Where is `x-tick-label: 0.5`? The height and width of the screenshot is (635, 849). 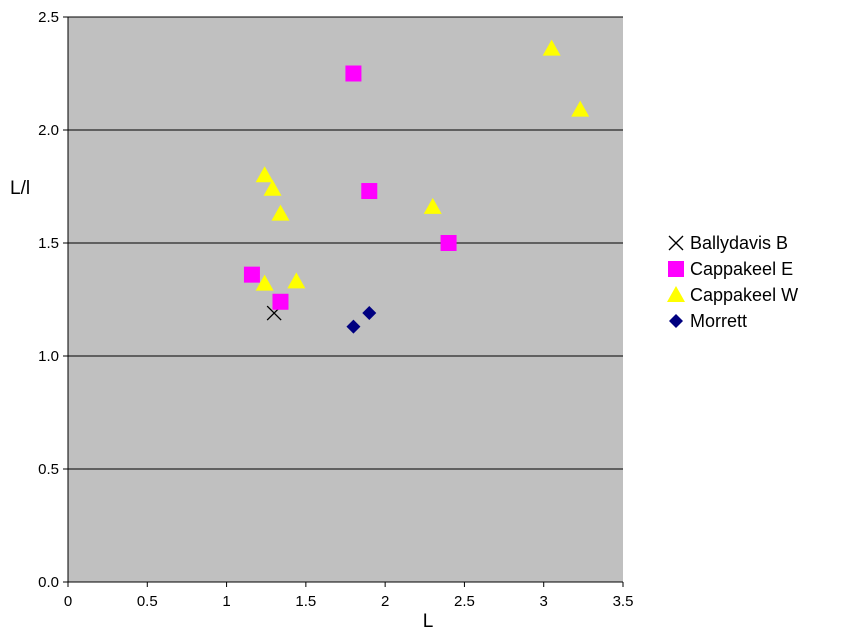
x-tick-label: 0.5 is located at coordinates (147, 601).